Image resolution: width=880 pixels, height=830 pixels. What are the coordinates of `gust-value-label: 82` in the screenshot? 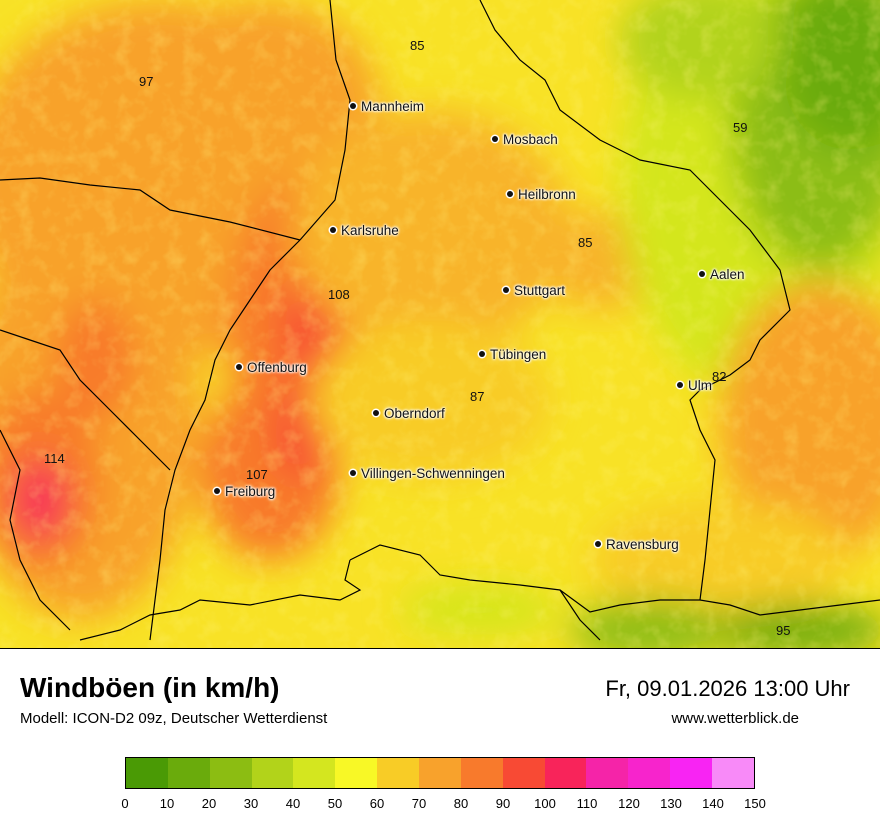 It's located at (719, 376).